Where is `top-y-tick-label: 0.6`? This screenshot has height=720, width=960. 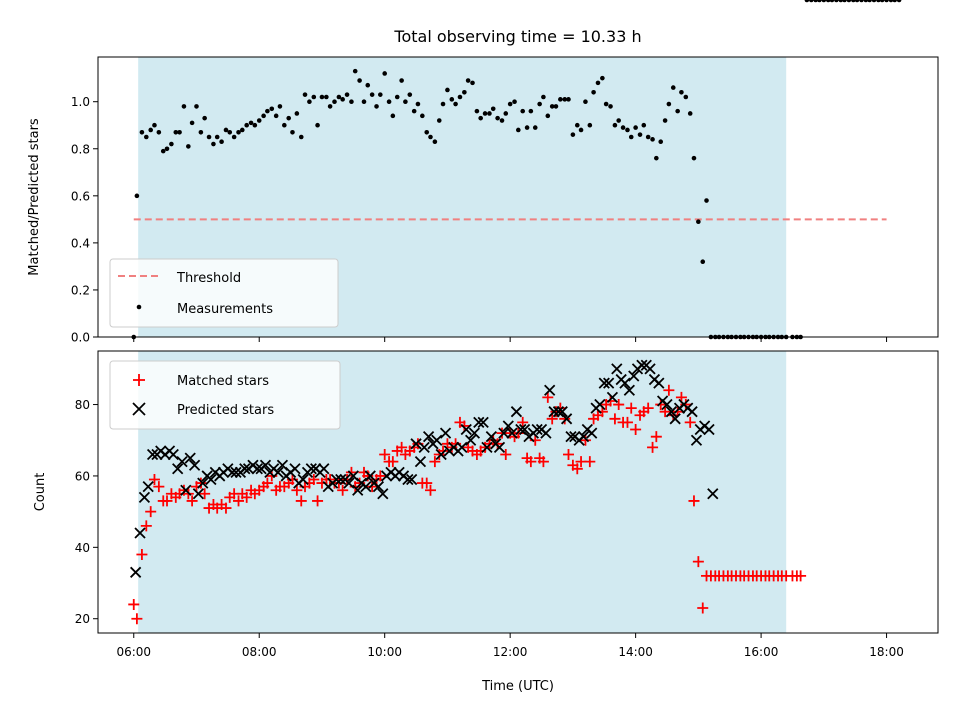
top-y-tick-label: 0.6 is located at coordinates (80, 196).